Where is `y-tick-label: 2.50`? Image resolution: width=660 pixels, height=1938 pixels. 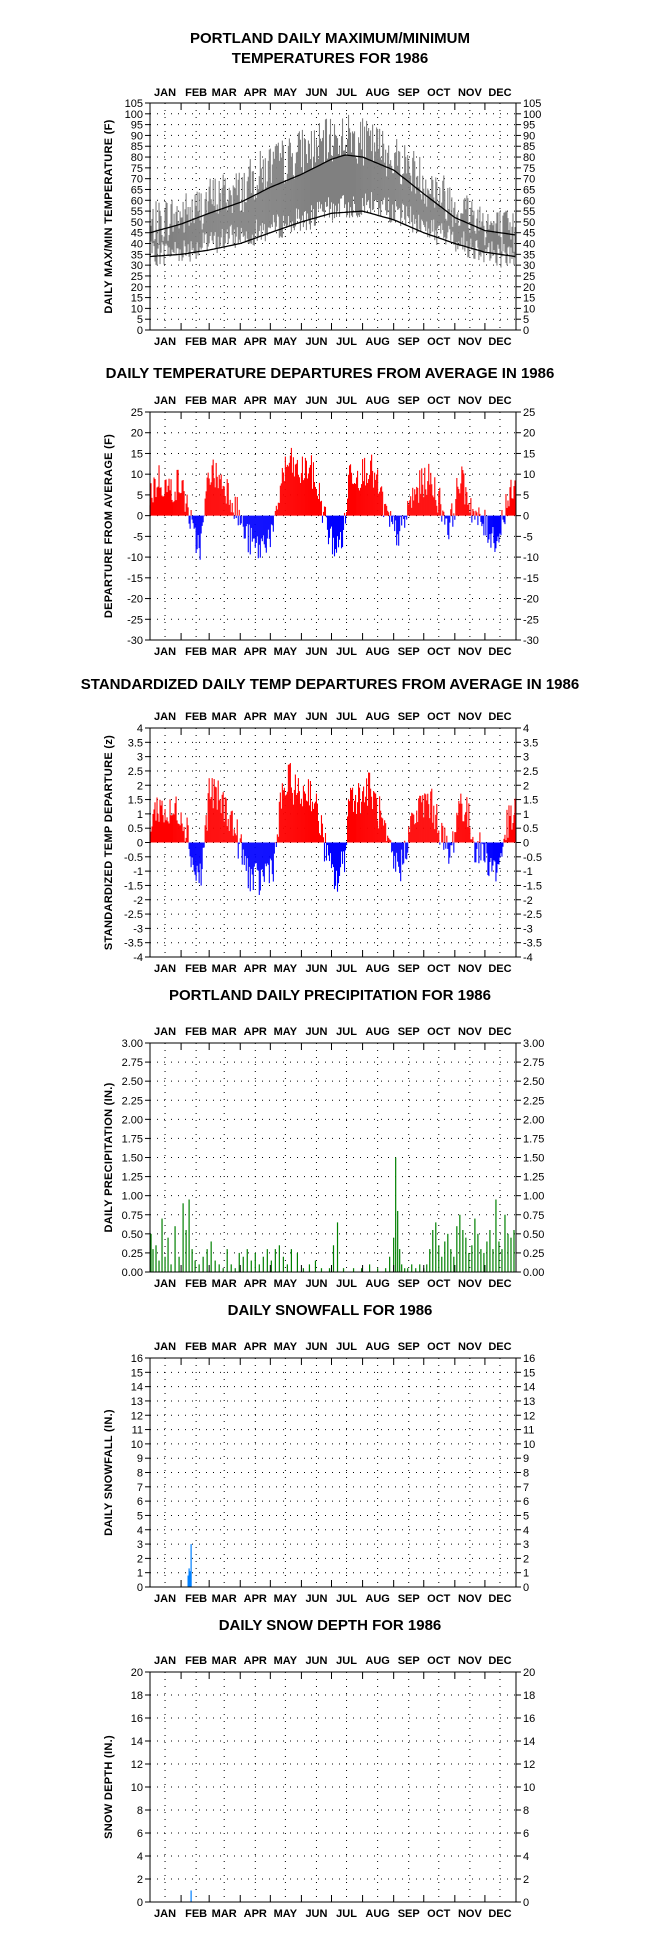 y-tick-label: 2.50 is located at coordinates (533, 1082).